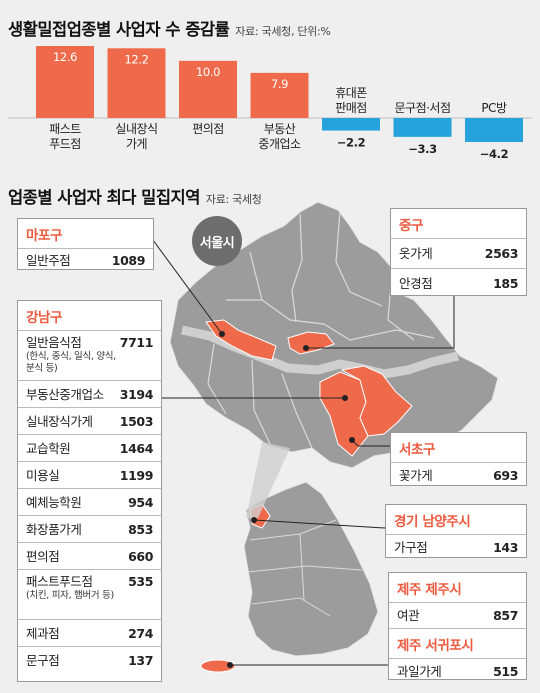  Describe the element at coordinates (119, 29) in the screenshot. I see `chart-title-text: 생활밀접업종별 사업자 수 증감률` at that location.